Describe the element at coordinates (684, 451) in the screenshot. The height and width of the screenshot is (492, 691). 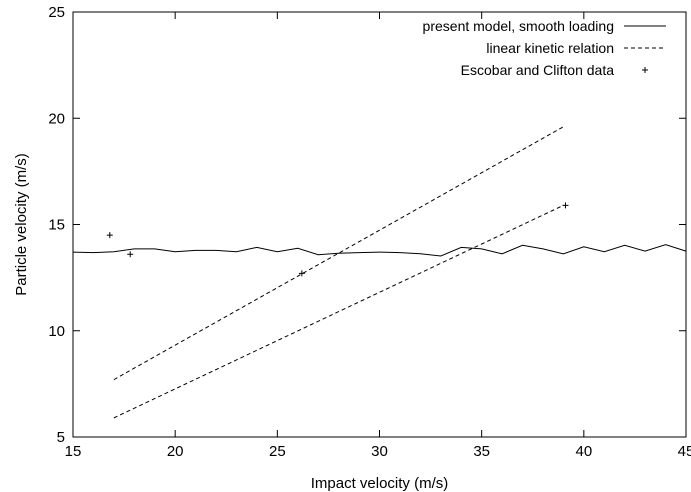
I see `x-tick-label: 45` at that location.